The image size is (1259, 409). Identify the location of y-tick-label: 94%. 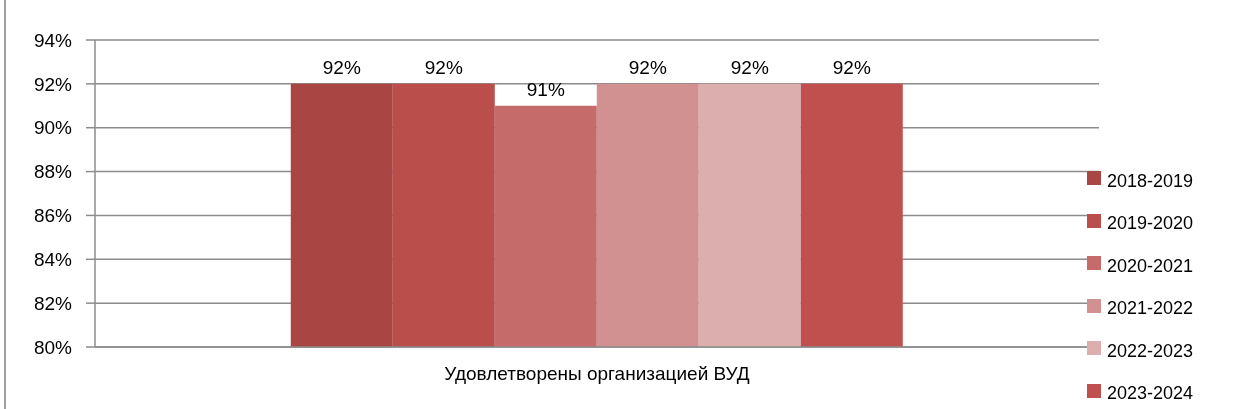
(53, 40).